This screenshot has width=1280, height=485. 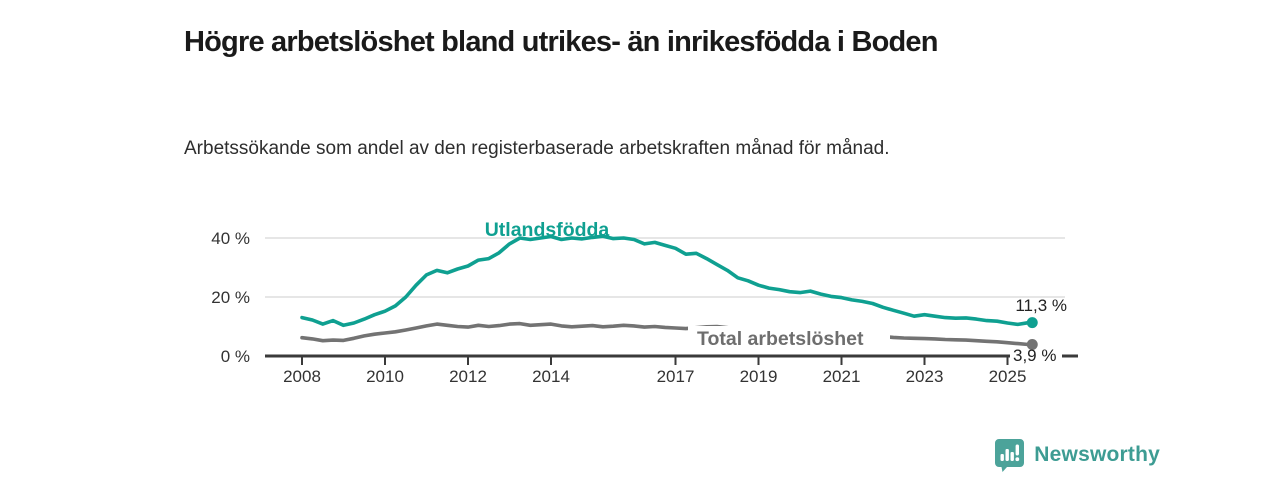 I want to click on x-tick-label-2021: 2021, so click(x=842, y=376).